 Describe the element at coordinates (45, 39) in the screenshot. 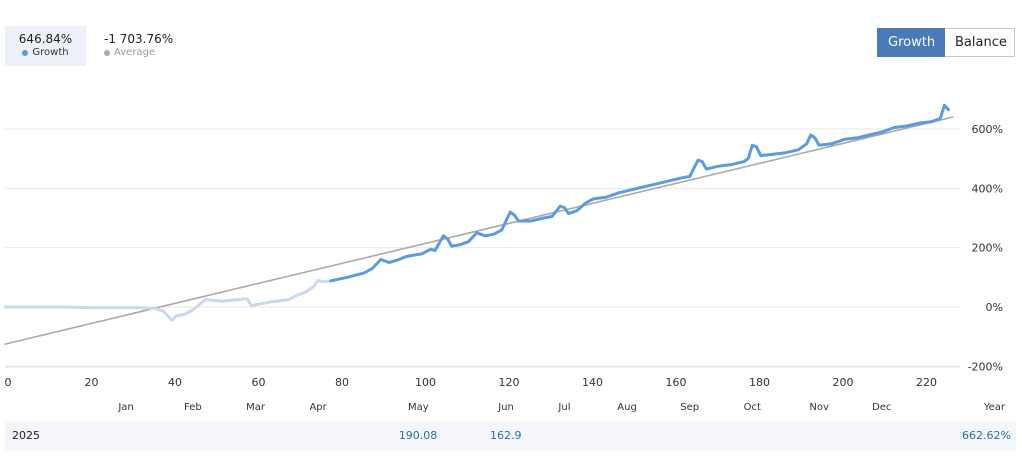

I see `growth-value: 646.84%` at that location.